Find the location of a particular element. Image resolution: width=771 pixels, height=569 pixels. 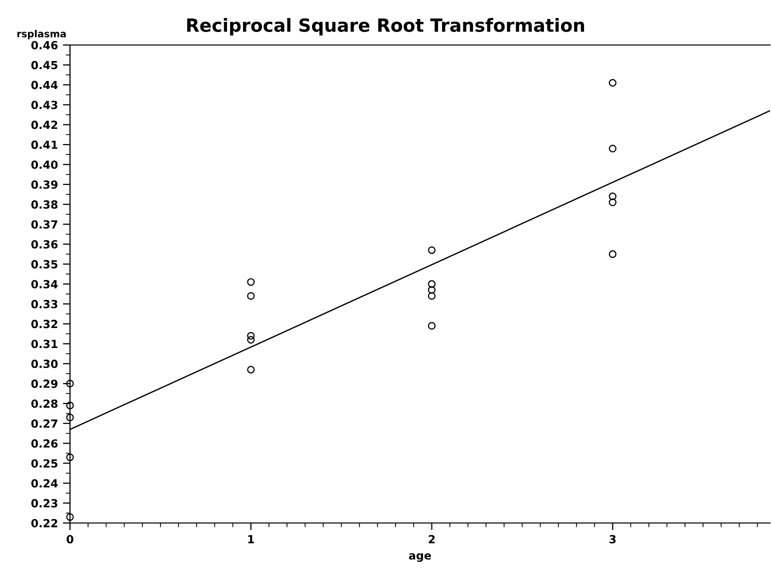

y-tick-label: 0.31 is located at coordinates (44, 344).